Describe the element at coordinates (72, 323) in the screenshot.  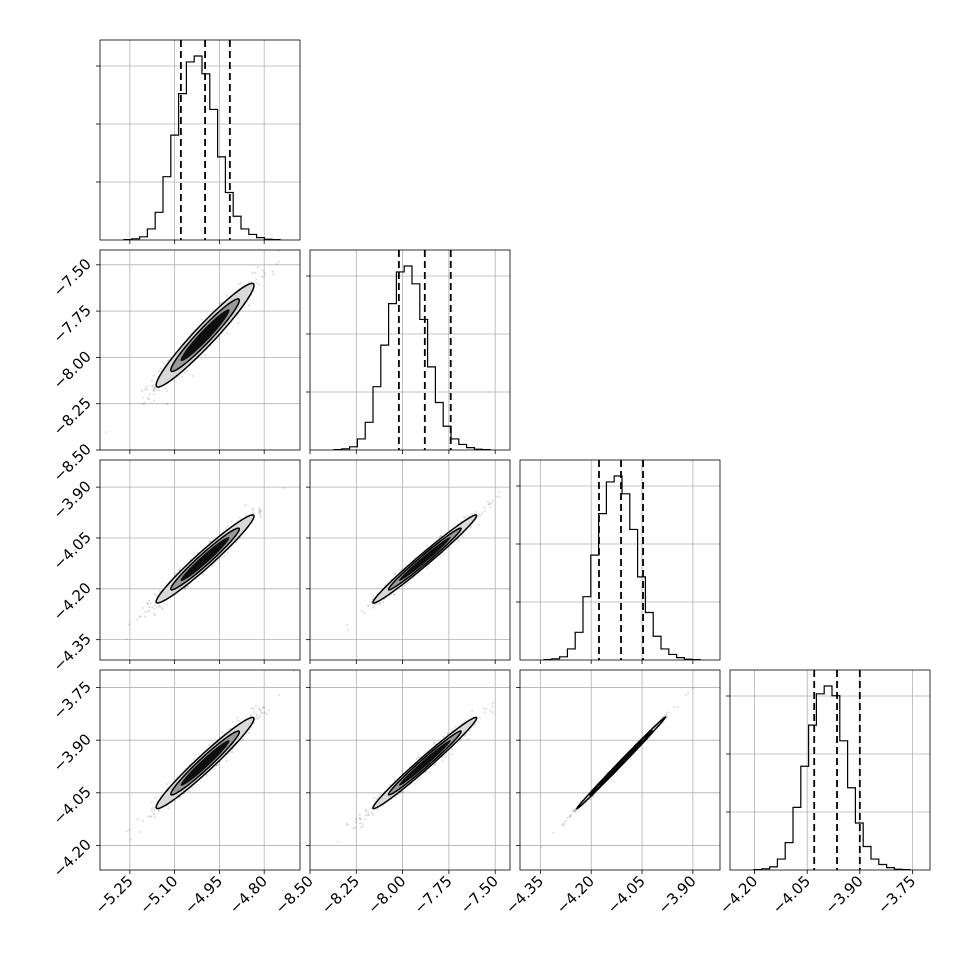
I see `y-tick-label: −7.75` at that location.